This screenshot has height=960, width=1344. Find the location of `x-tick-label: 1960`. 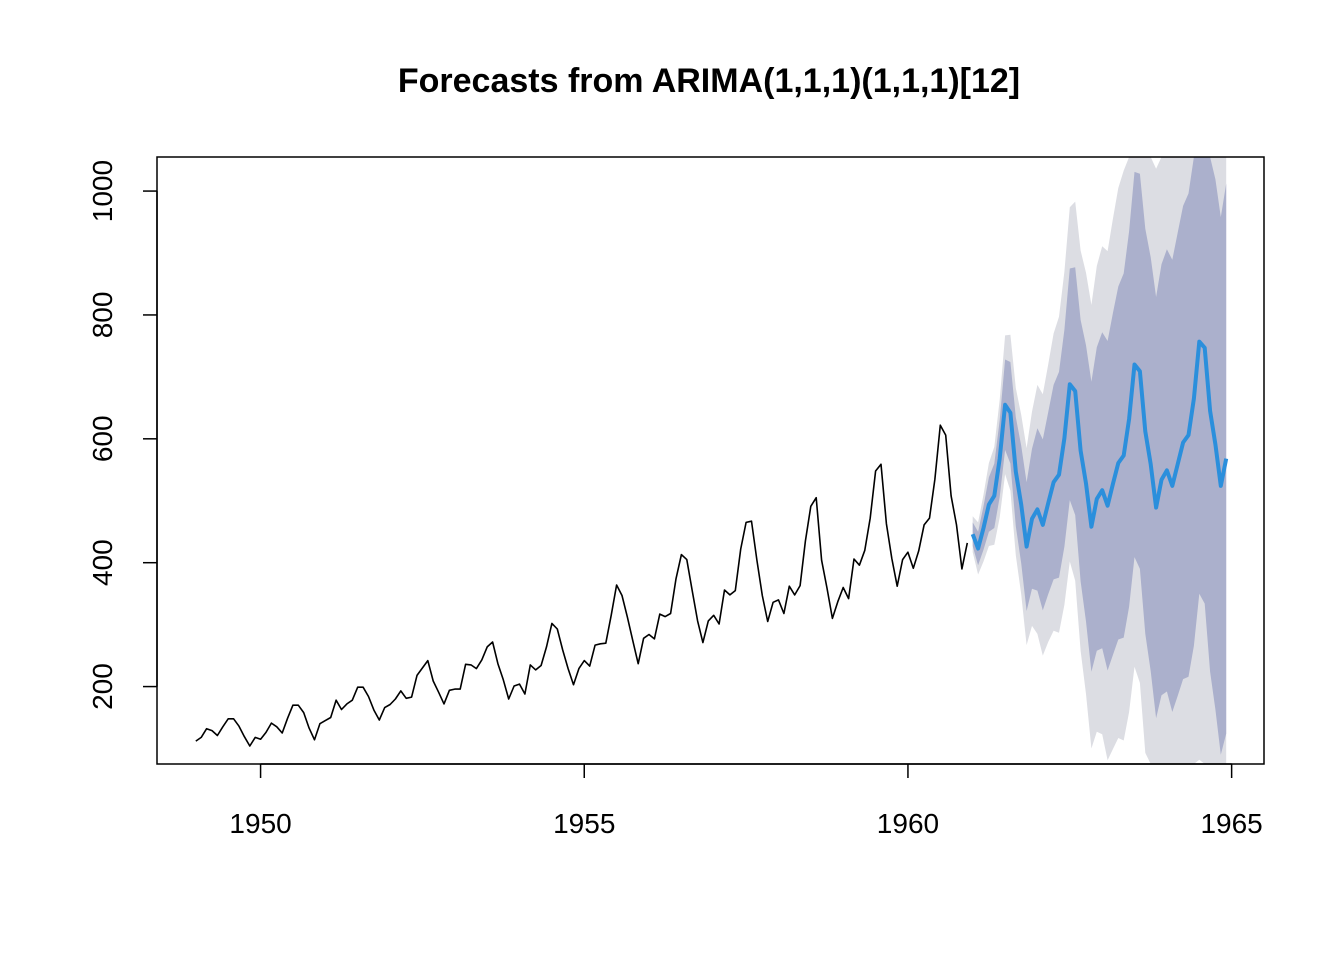

x-tick-label: 1960 is located at coordinates (908, 823).